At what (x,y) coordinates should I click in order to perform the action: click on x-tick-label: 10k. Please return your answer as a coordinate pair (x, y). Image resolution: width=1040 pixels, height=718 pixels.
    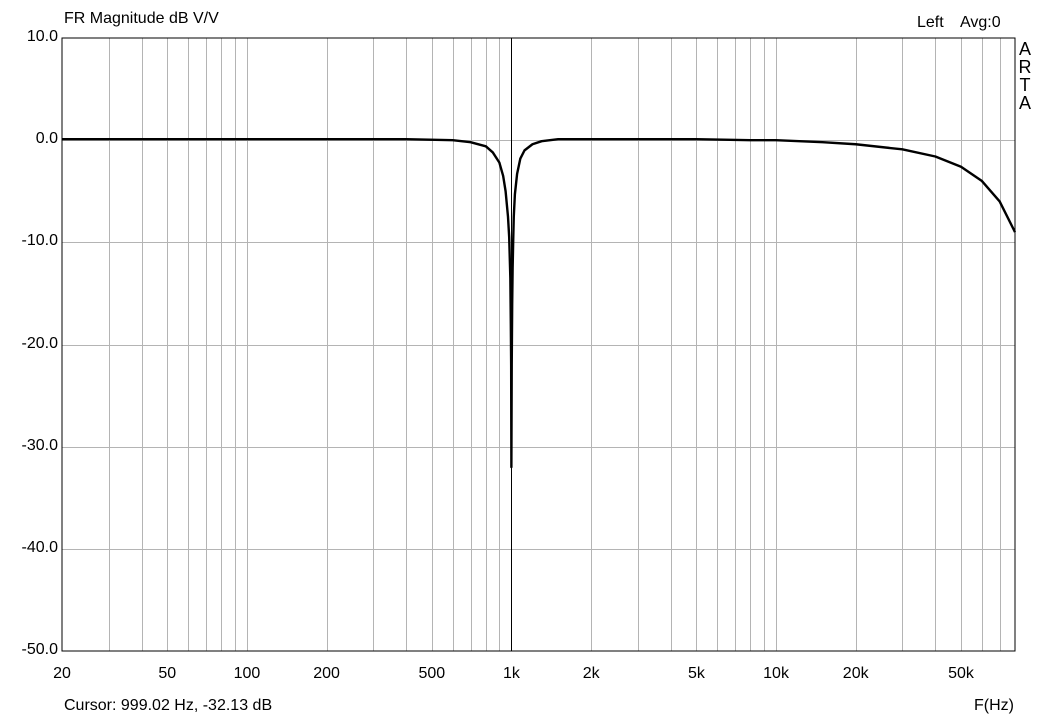
    Looking at the image, I should click on (776, 673).